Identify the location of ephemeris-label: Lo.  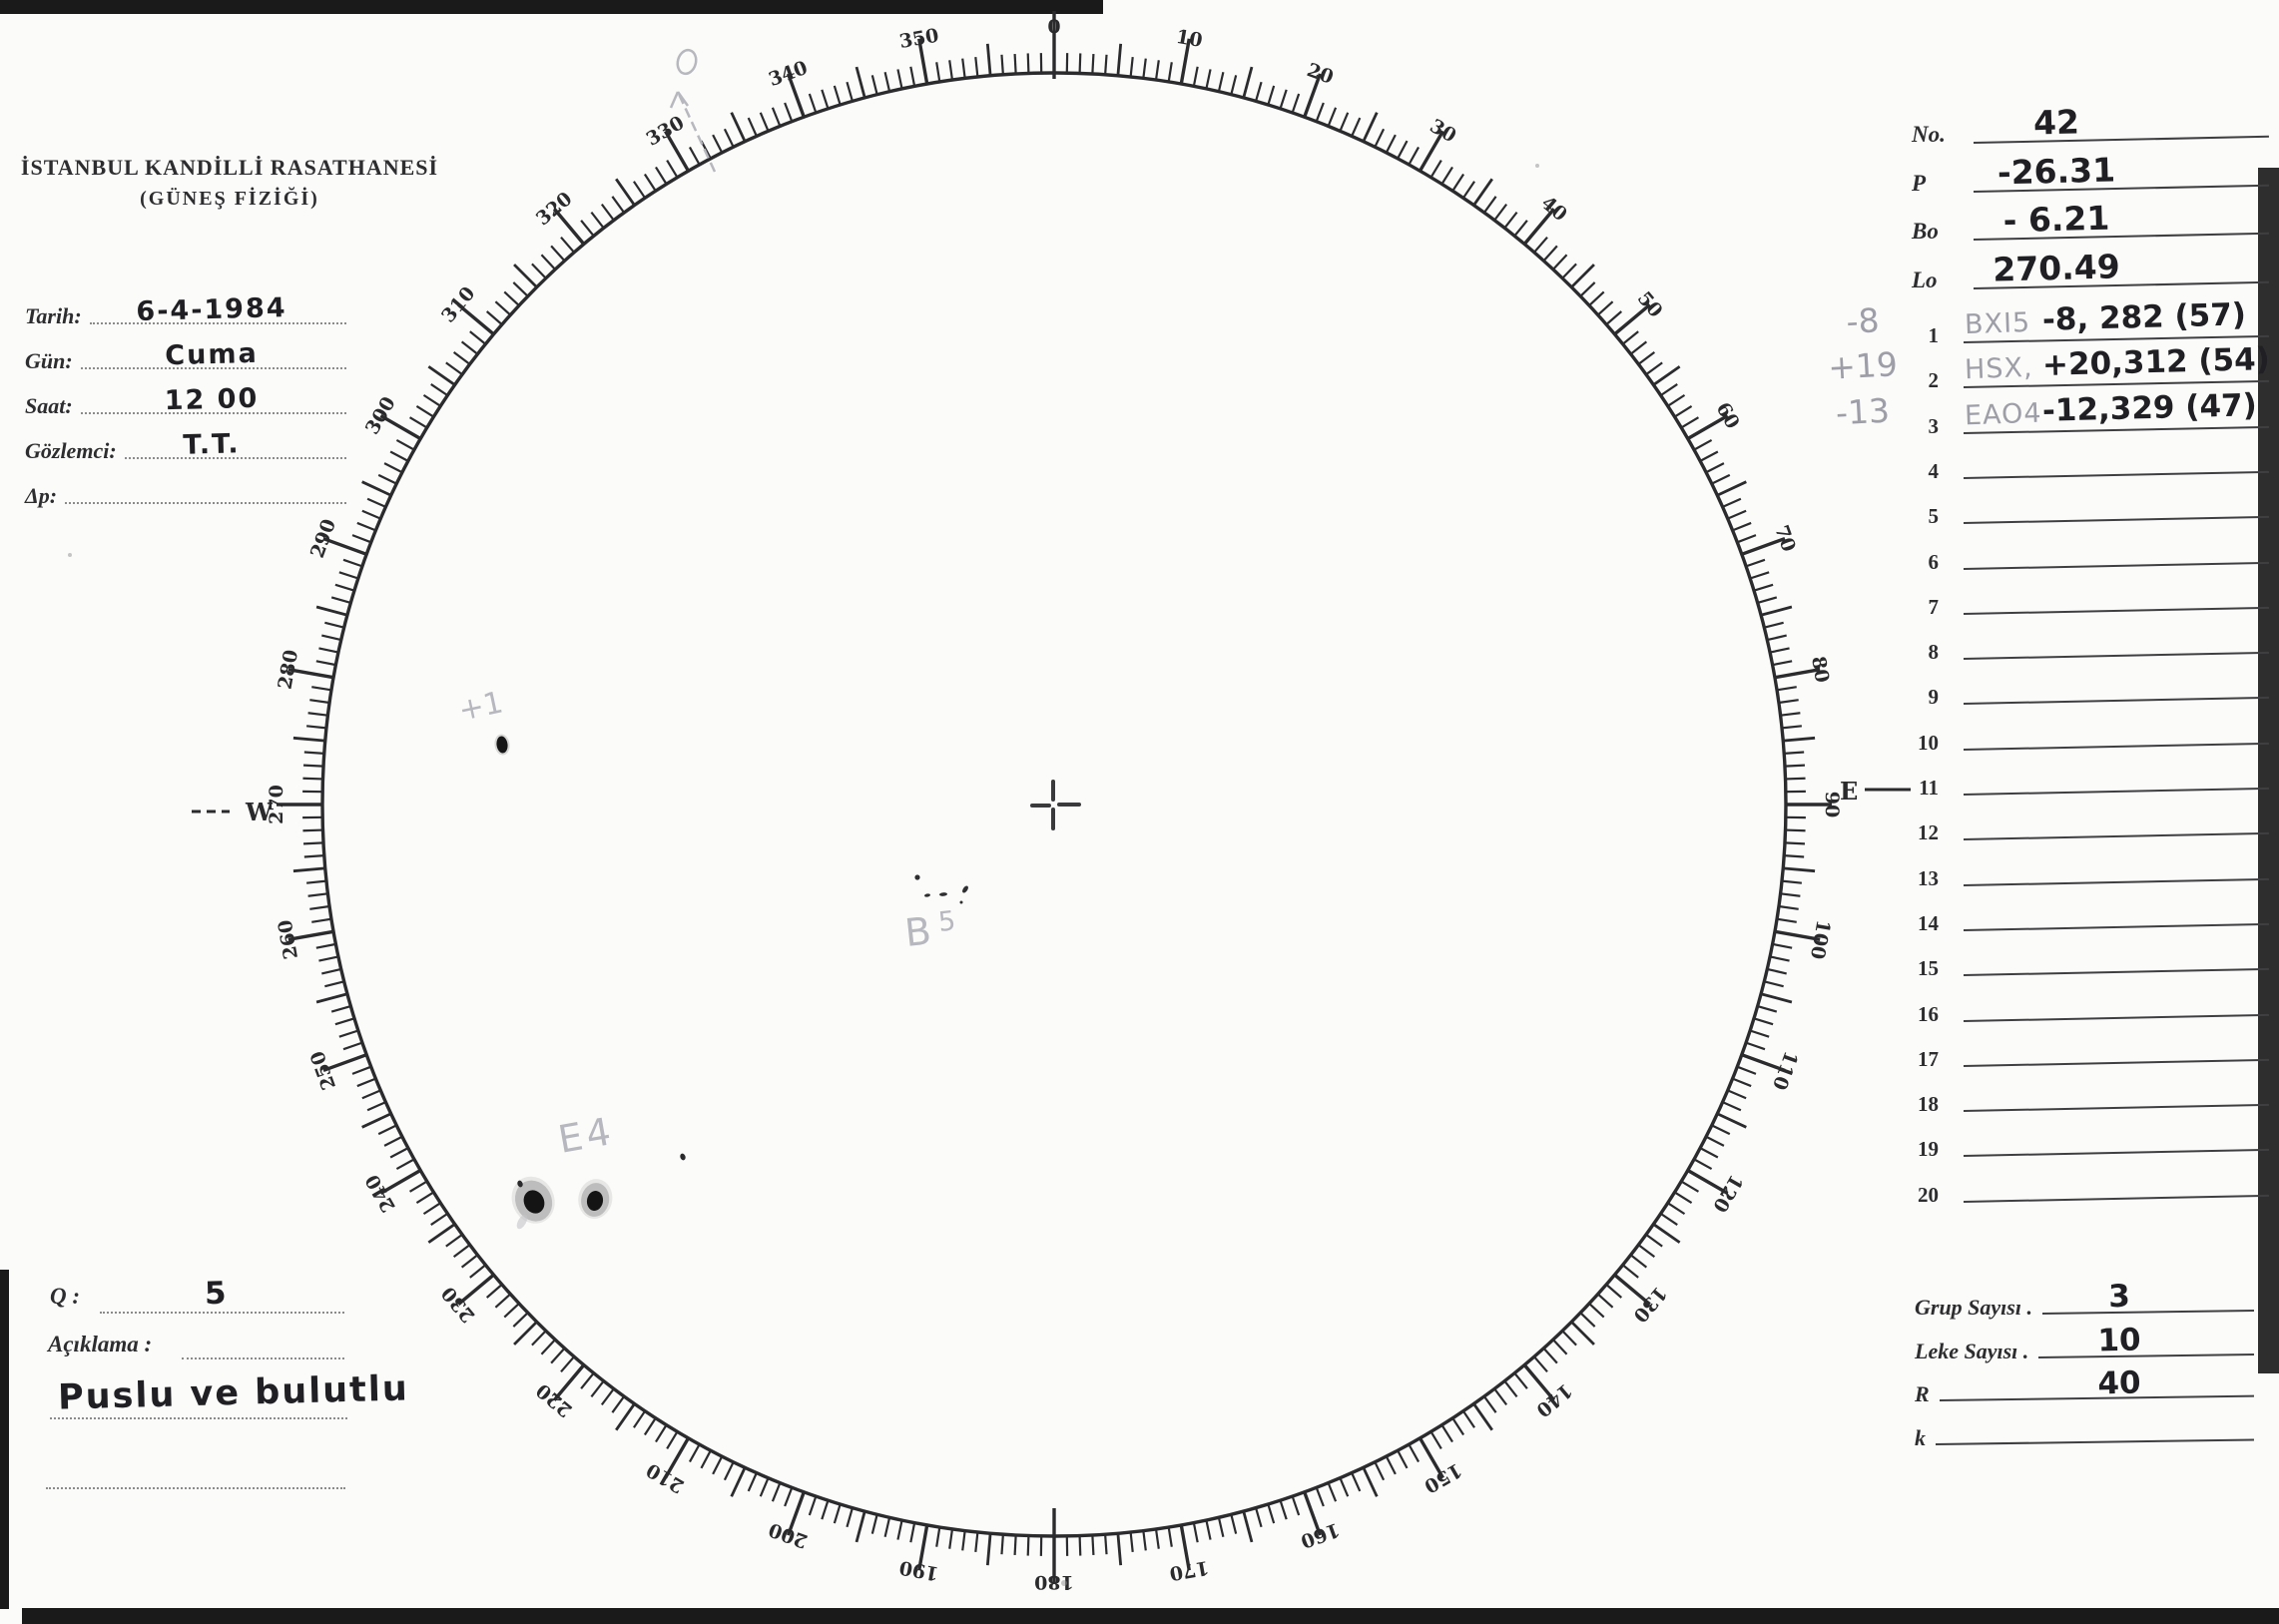
(1925, 280).